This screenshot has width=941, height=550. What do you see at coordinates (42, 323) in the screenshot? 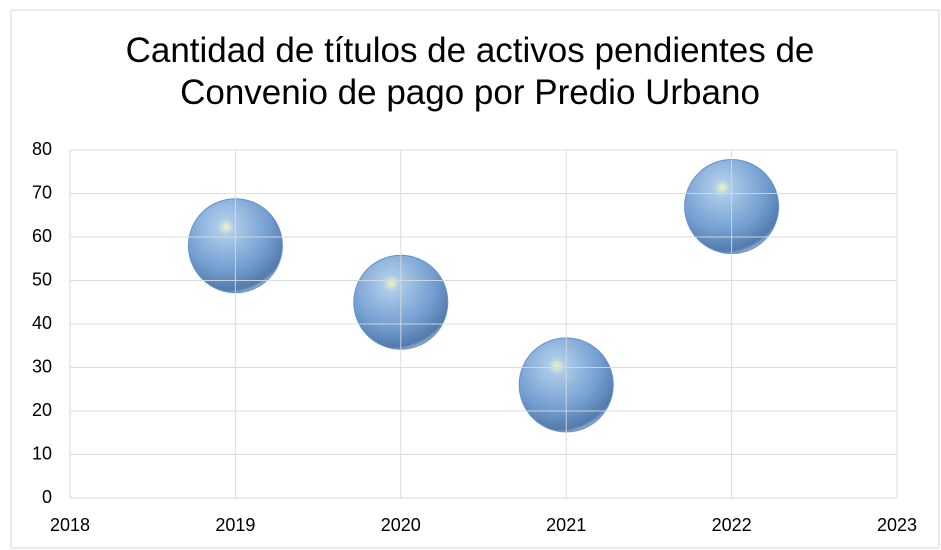
I see `y-tick-label: 40` at bounding box center [42, 323].